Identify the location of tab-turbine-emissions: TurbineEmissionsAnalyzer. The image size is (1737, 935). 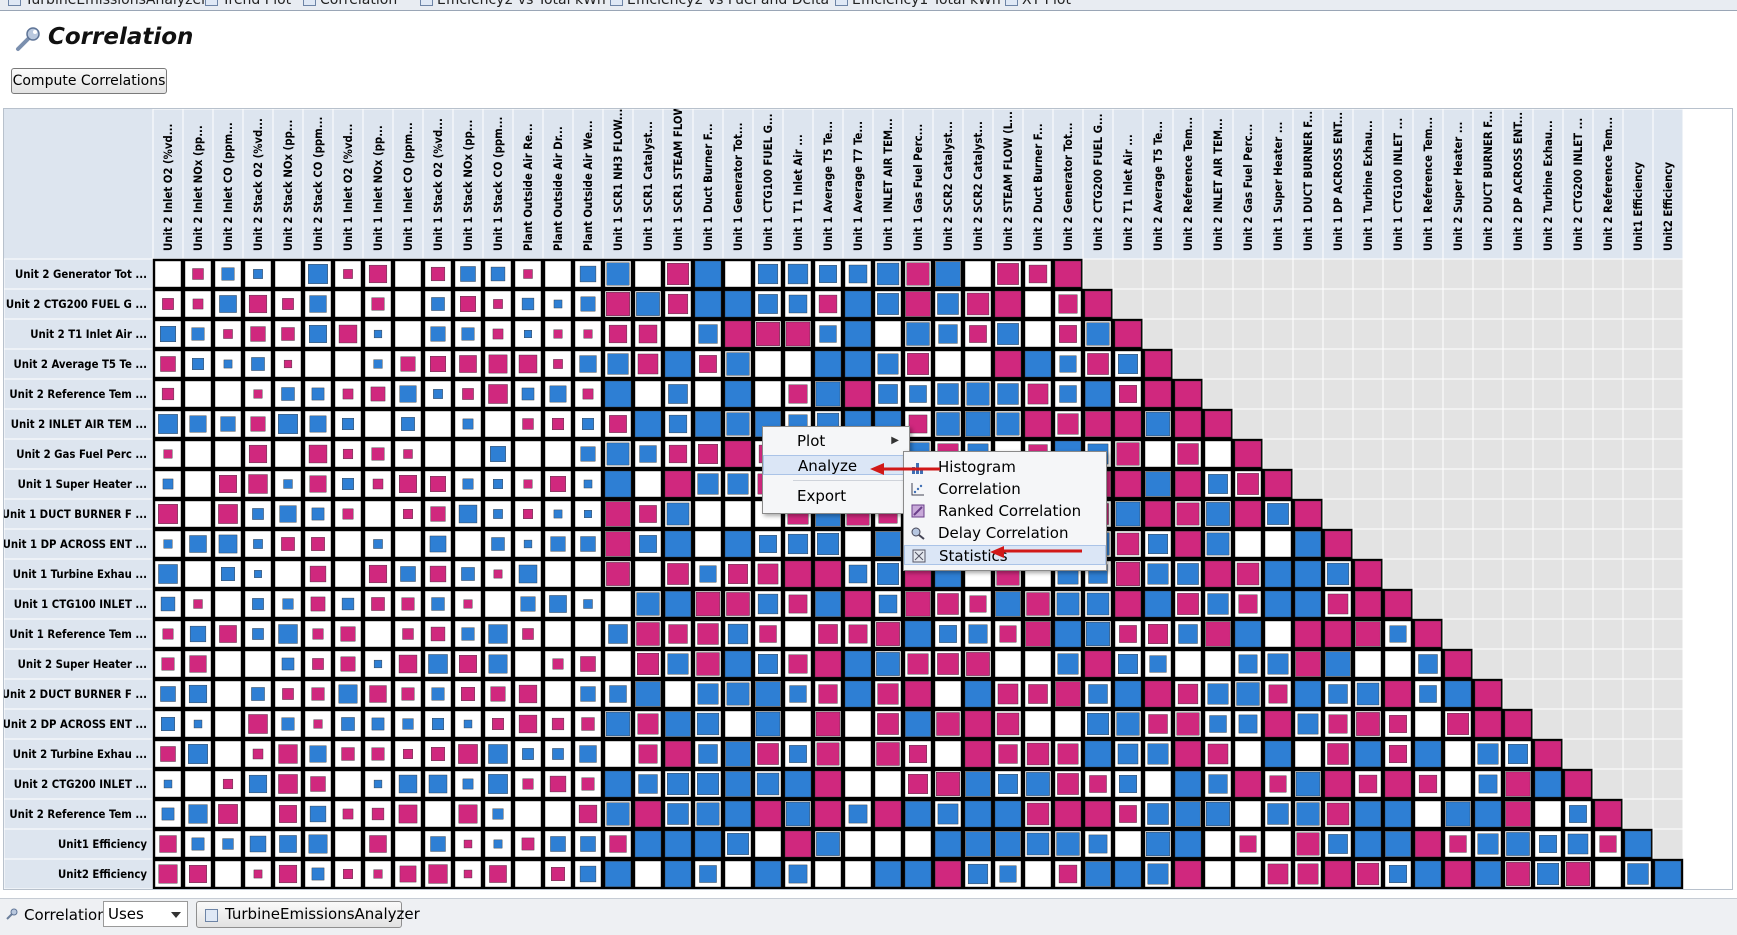
(107, 4).